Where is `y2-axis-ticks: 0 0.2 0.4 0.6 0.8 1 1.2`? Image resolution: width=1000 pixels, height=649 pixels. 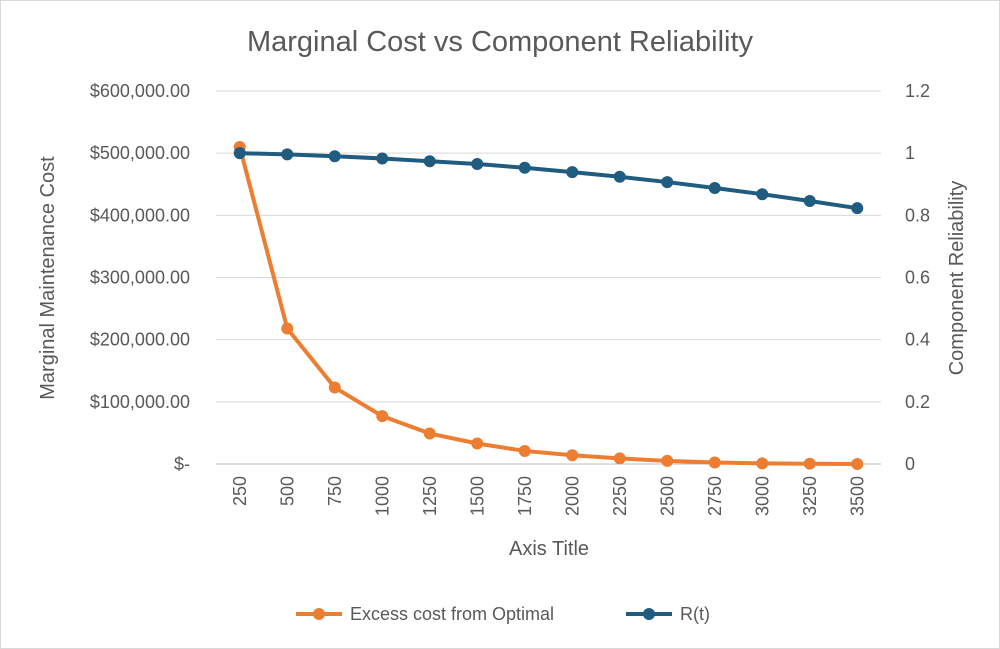
y2-axis-ticks: 0 0.2 0.4 0.6 0.8 1 1.2 is located at coordinates (917, 277).